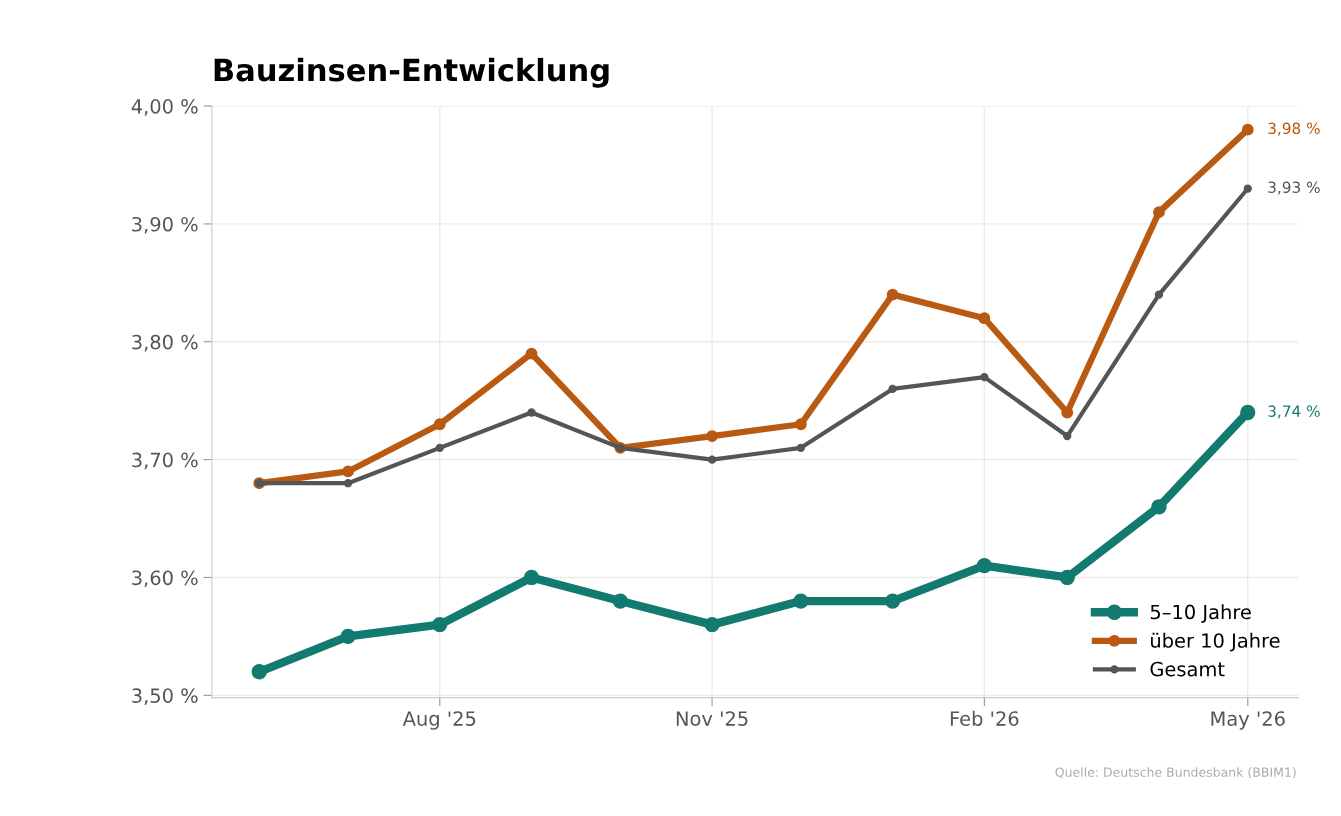 The image size is (1341, 816). What do you see at coordinates (1248, 720) in the screenshot?
I see `x-tick-label: May '26` at bounding box center [1248, 720].